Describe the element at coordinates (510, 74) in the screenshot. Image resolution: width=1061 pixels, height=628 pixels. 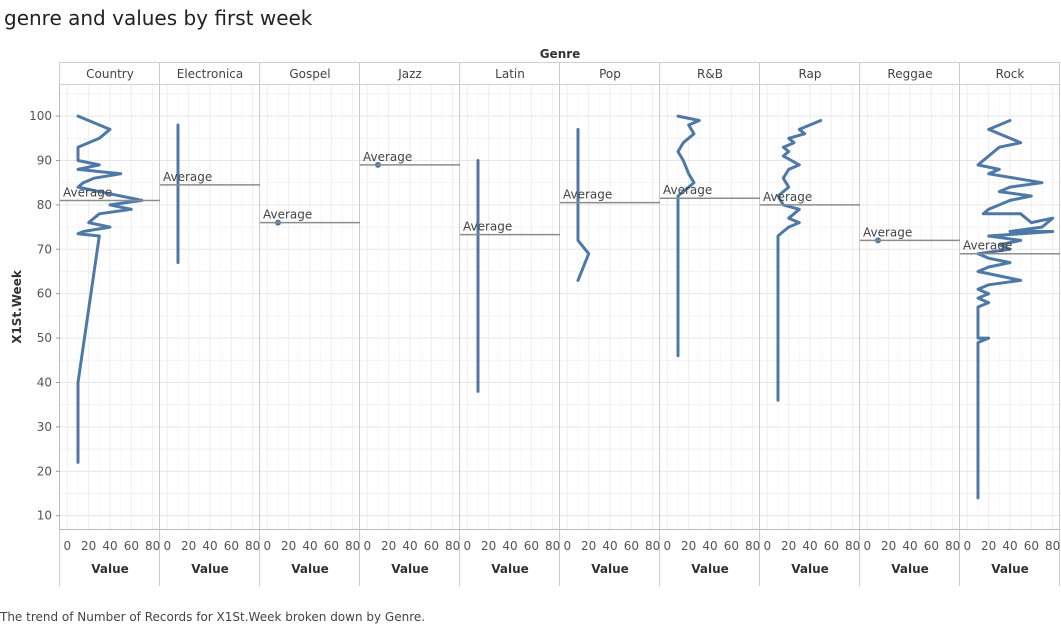
I see `panel-header: Latin` at that location.